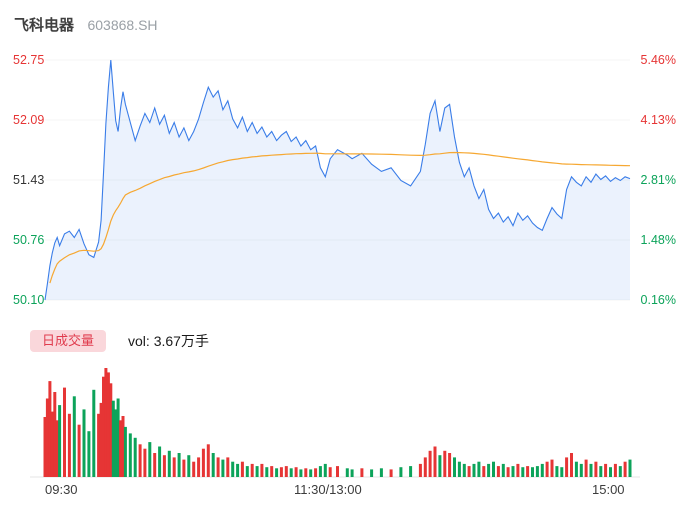 This screenshot has width=686, height=524. What do you see at coordinates (29, 120) in the screenshot?
I see `price-axis-label: 52.09` at bounding box center [29, 120].